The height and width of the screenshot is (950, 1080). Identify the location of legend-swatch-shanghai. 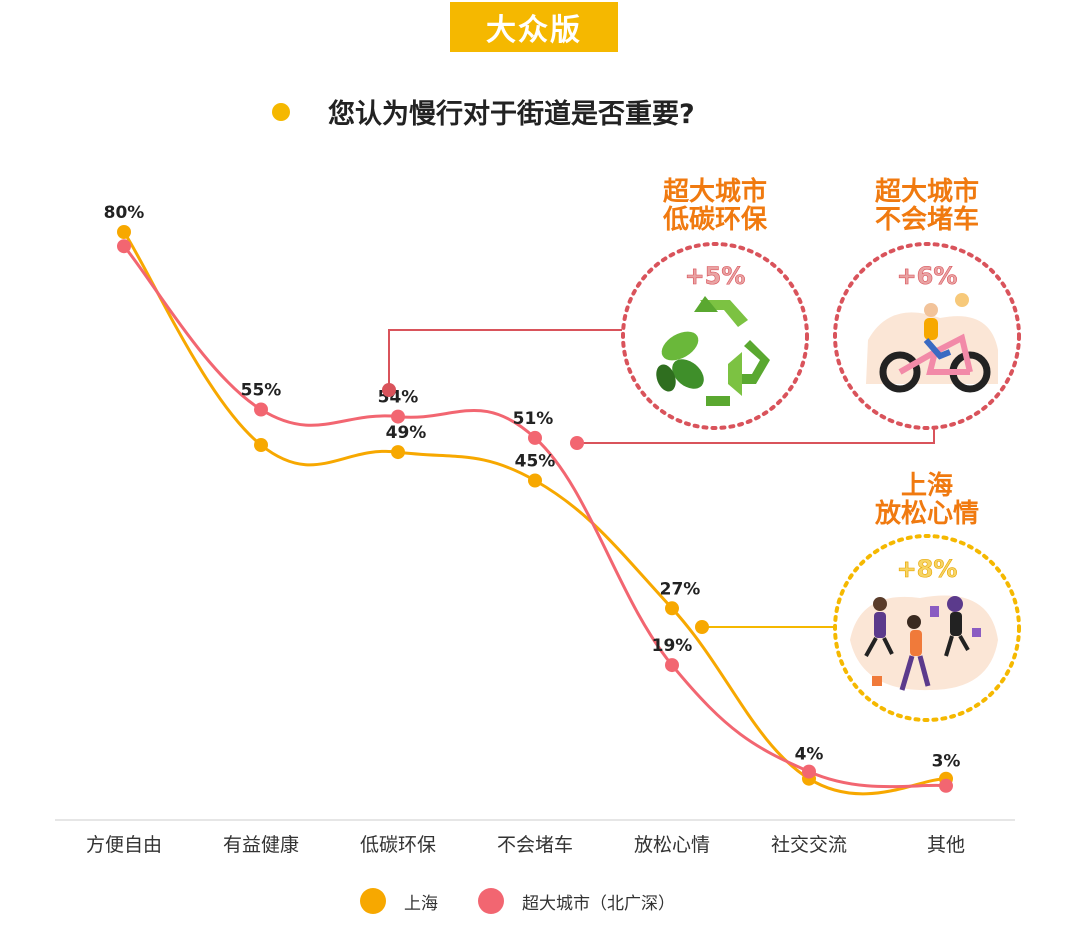
(373, 901).